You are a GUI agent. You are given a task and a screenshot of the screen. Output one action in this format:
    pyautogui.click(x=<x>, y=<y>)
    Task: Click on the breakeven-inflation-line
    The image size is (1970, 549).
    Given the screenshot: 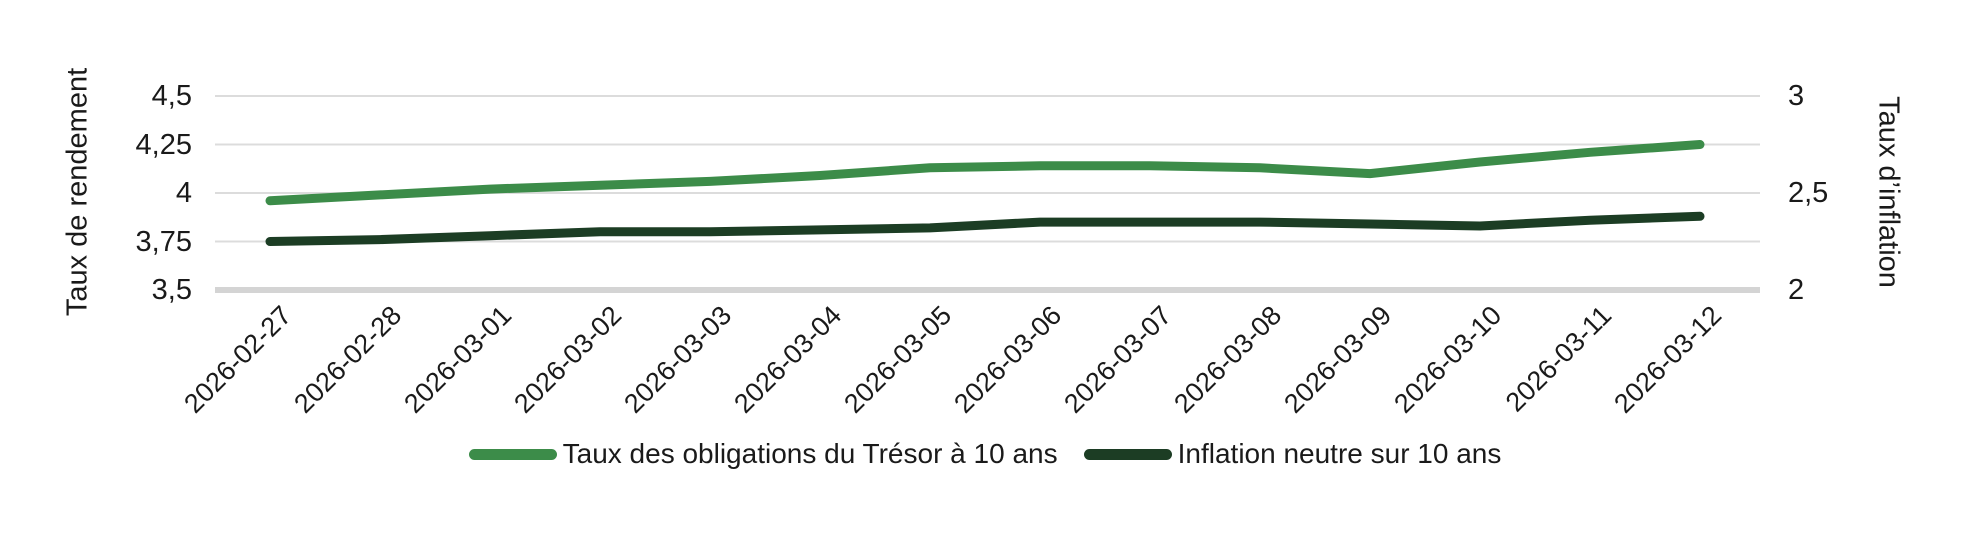 What is the action you would take?
    pyautogui.click(x=985, y=228)
    